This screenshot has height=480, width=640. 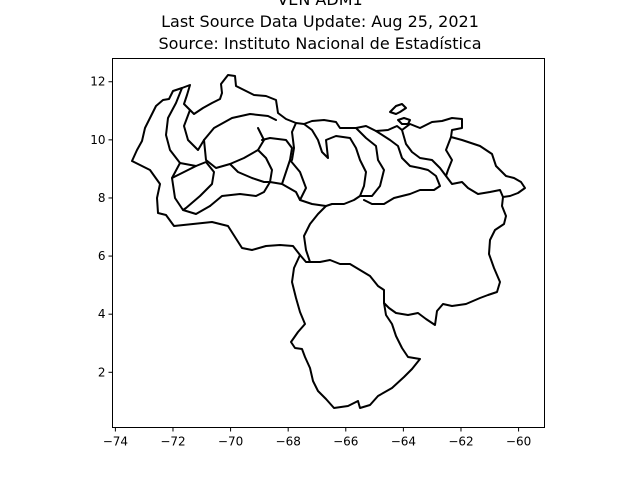 What do you see at coordinates (97, 82) in the screenshot?
I see `y-tick-label: 12` at bounding box center [97, 82].